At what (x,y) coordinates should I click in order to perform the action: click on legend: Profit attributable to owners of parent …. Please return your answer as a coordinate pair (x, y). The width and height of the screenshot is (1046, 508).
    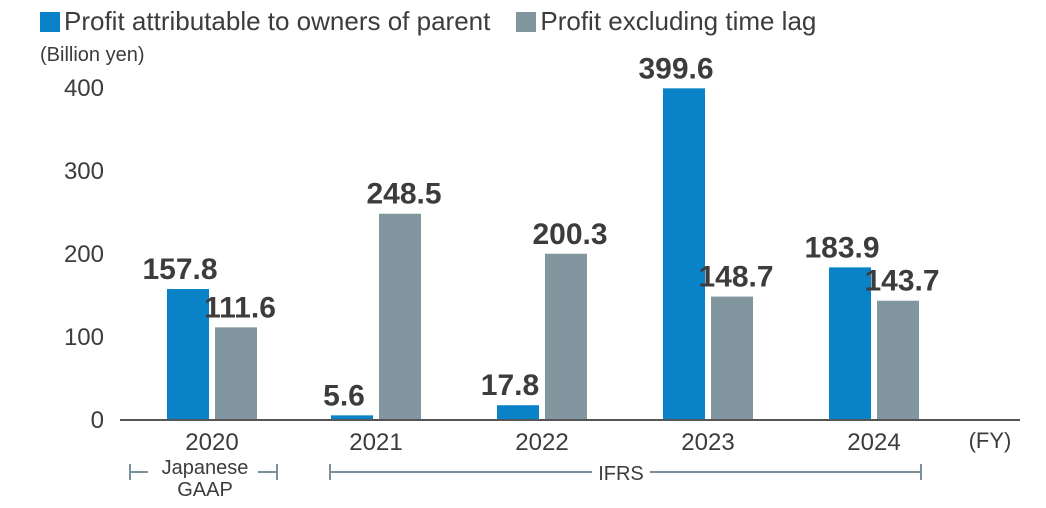
    Looking at the image, I should click on (441, 21).